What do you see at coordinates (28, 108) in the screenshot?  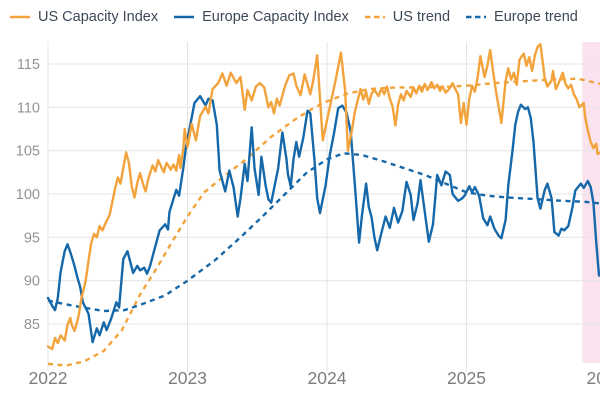 I see `y-tick-label: 110` at bounding box center [28, 108].